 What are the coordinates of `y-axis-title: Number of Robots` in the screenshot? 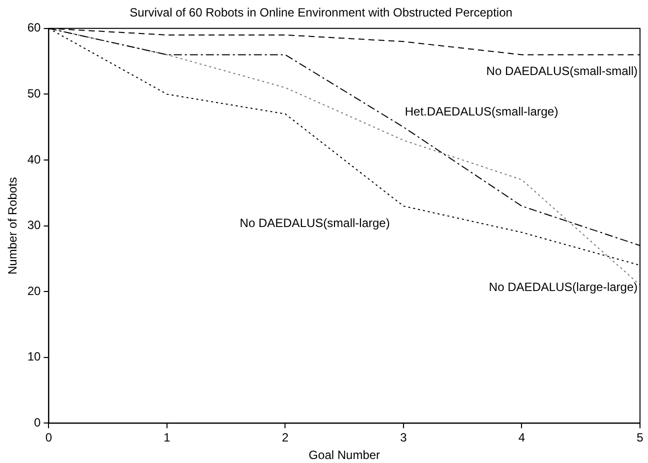 It's located at (13, 225).